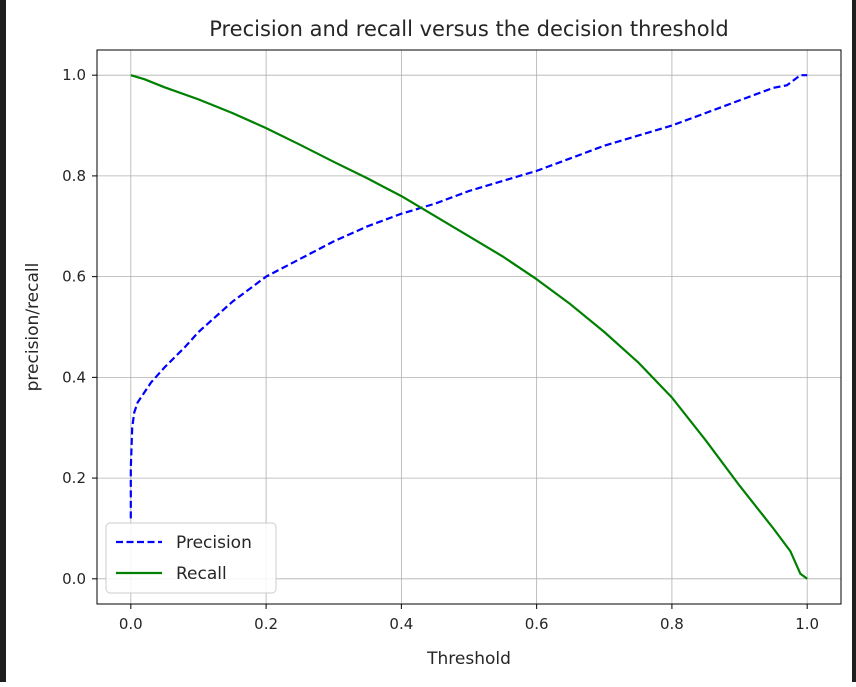 Image resolution: width=856 pixels, height=687 pixels. What do you see at coordinates (401, 624) in the screenshot?
I see `x-tick-label: 0.4` at bounding box center [401, 624].